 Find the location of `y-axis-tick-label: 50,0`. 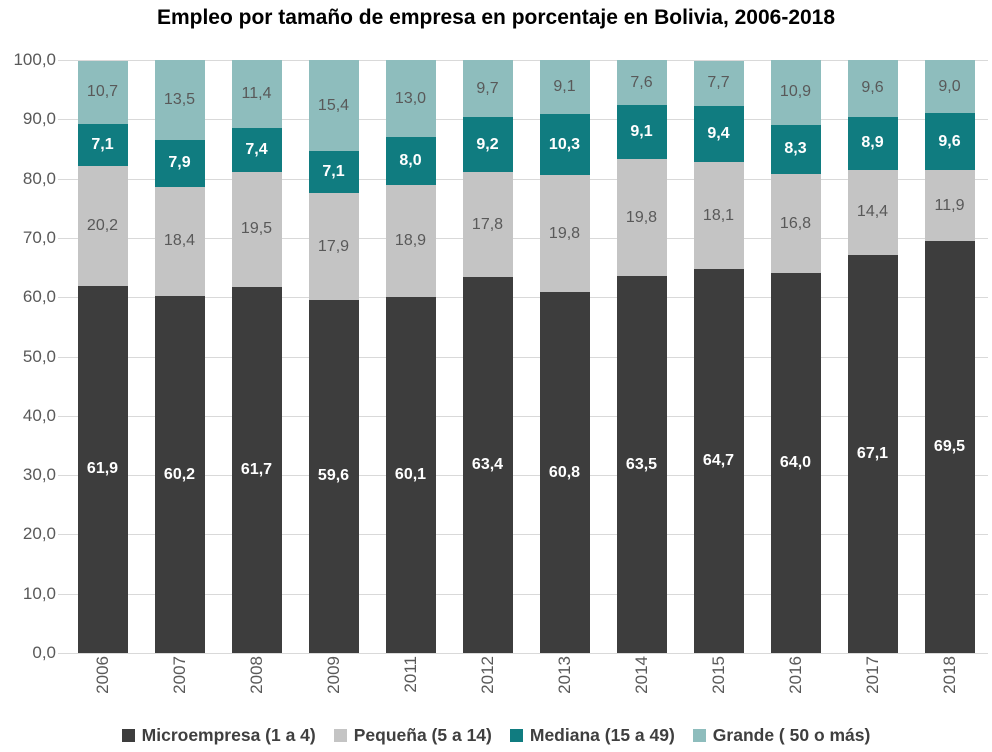

y-axis-tick-label: 50,0 is located at coordinates (39, 356).